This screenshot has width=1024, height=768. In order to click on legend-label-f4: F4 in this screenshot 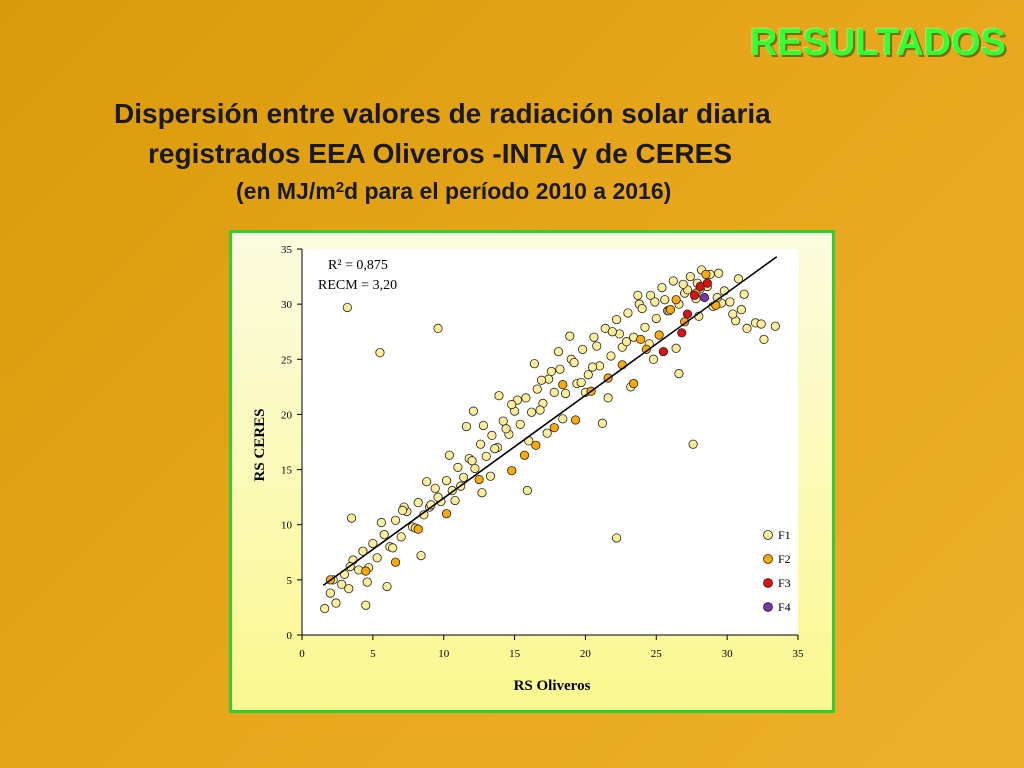, I will do `click(784, 607)`.